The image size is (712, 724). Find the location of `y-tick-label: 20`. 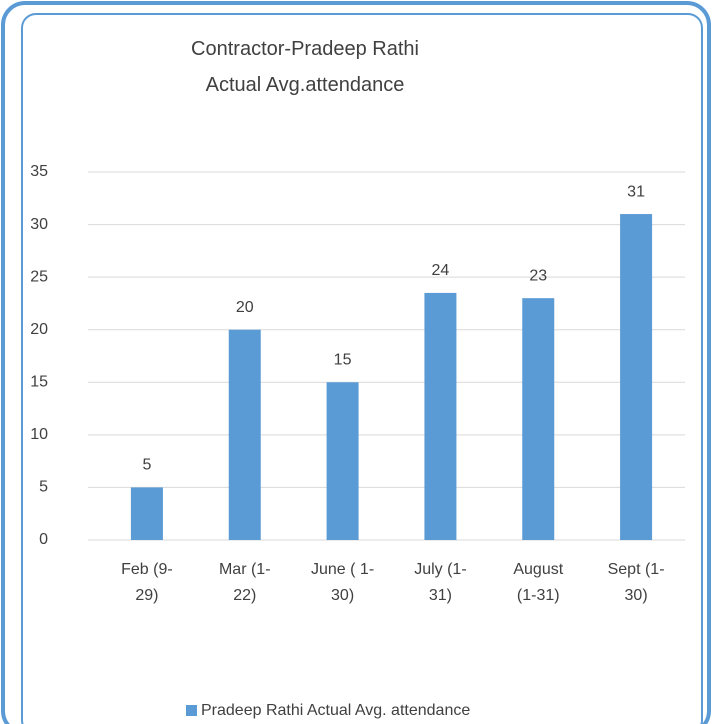

y-tick-label: 20 is located at coordinates (39, 329).